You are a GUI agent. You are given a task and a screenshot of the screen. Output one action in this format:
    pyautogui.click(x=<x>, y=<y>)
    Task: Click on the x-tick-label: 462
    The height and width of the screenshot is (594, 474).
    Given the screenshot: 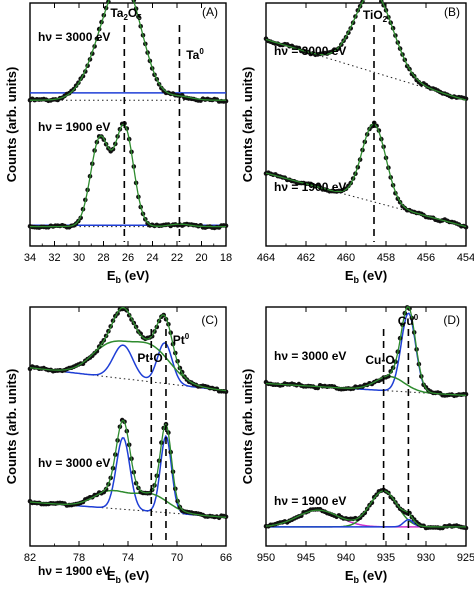 What is the action you would take?
    pyautogui.click(x=306, y=258)
    